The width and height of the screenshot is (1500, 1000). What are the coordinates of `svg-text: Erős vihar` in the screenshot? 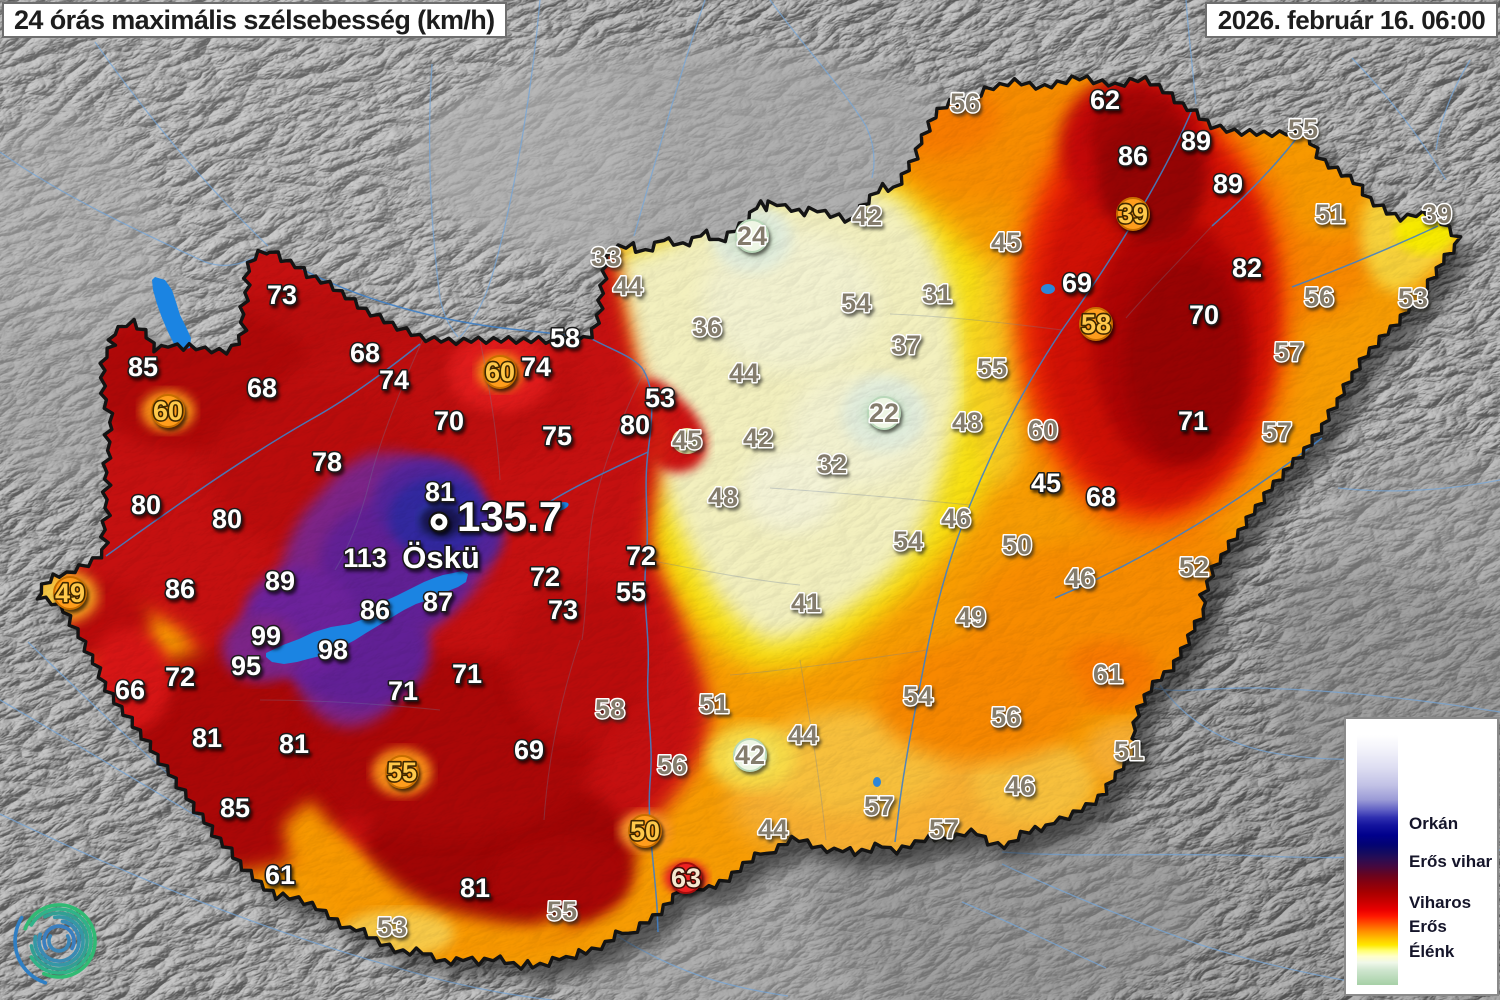 It's located at (1451, 861).